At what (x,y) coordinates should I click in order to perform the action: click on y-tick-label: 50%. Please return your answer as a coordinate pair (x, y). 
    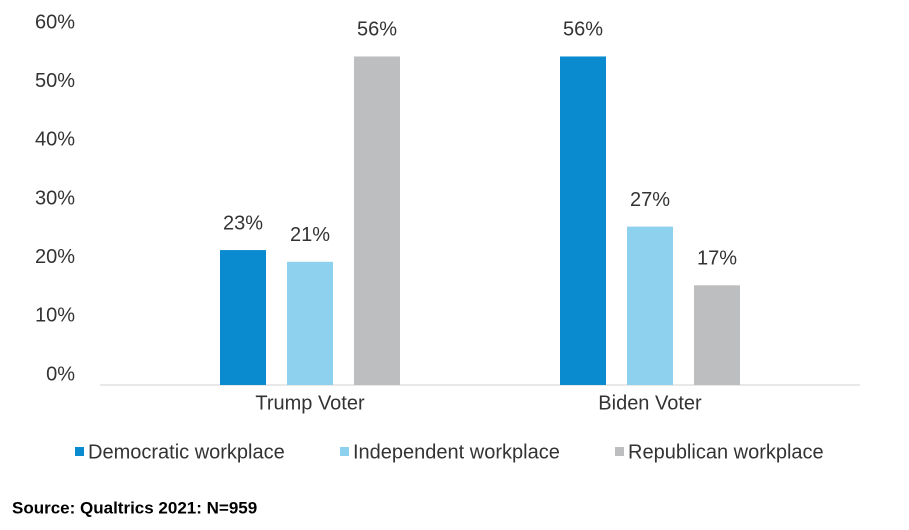
    Looking at the image, I should click on (55, 81).